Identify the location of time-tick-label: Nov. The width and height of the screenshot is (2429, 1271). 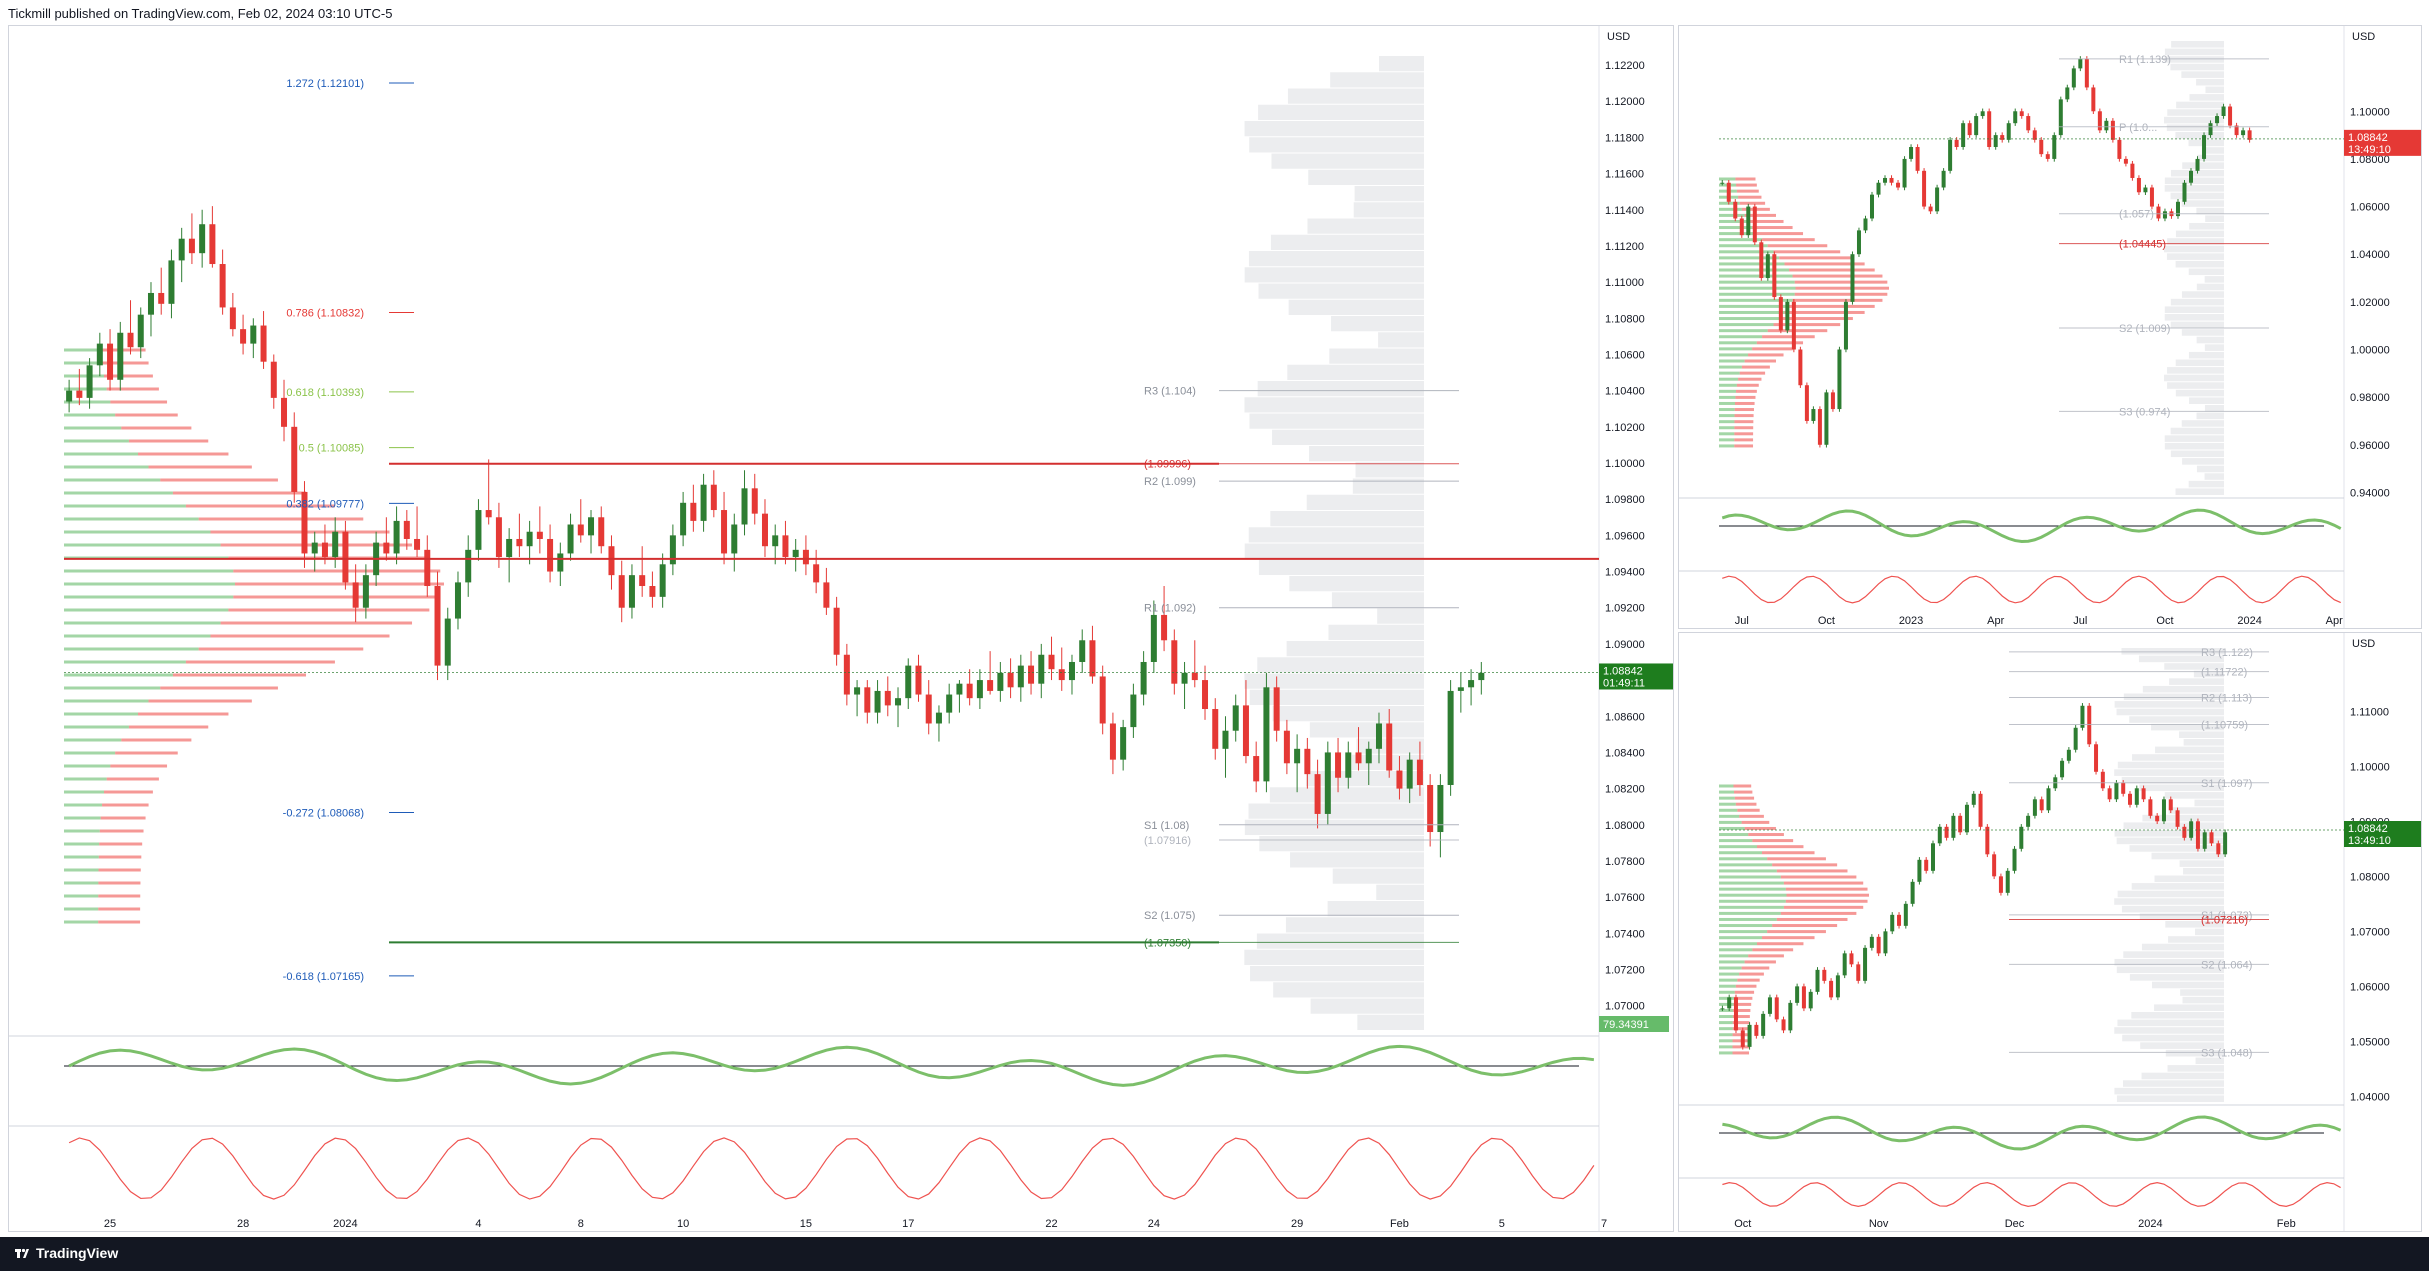
(1879, 1224).